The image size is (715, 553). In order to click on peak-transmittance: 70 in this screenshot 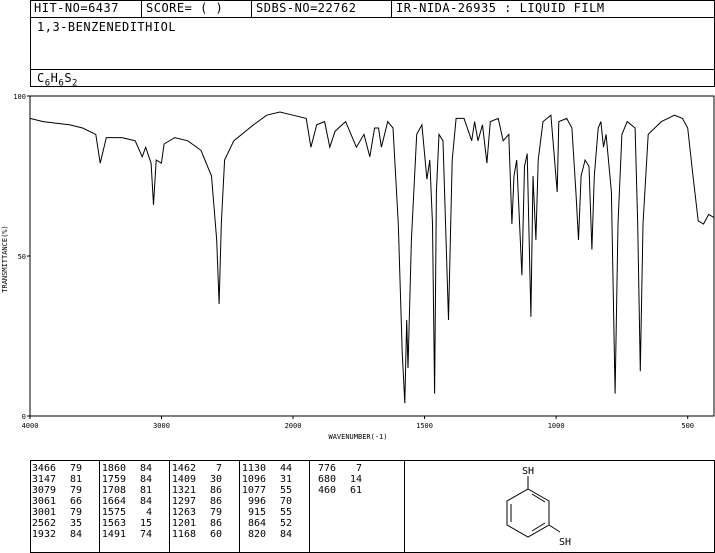, I will do `click(285, 501)`.